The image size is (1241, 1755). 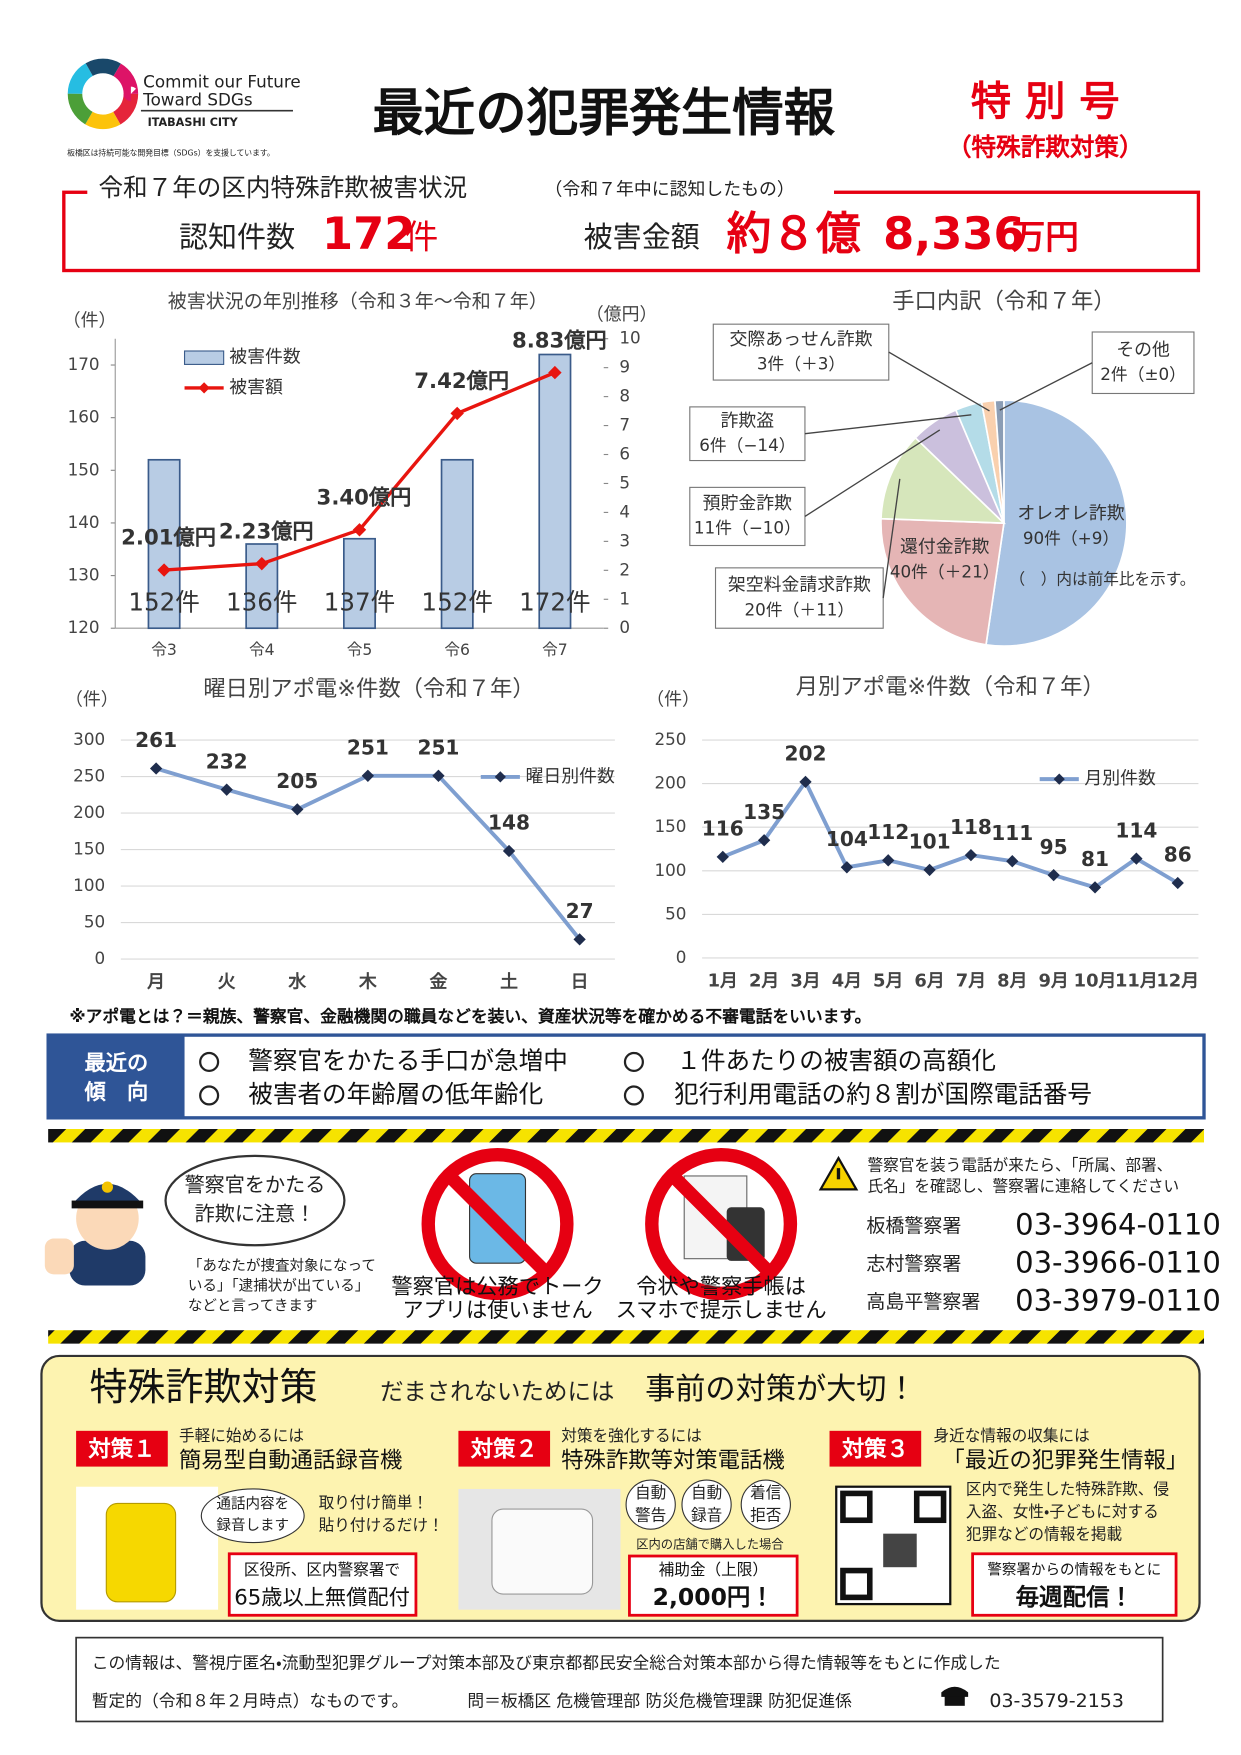 What do you see at coordinates (1065, 1461) in the screenshot?
I see `measure-name: 「最近の犯罪発生情報」` at bounding box center [1065, 1461].